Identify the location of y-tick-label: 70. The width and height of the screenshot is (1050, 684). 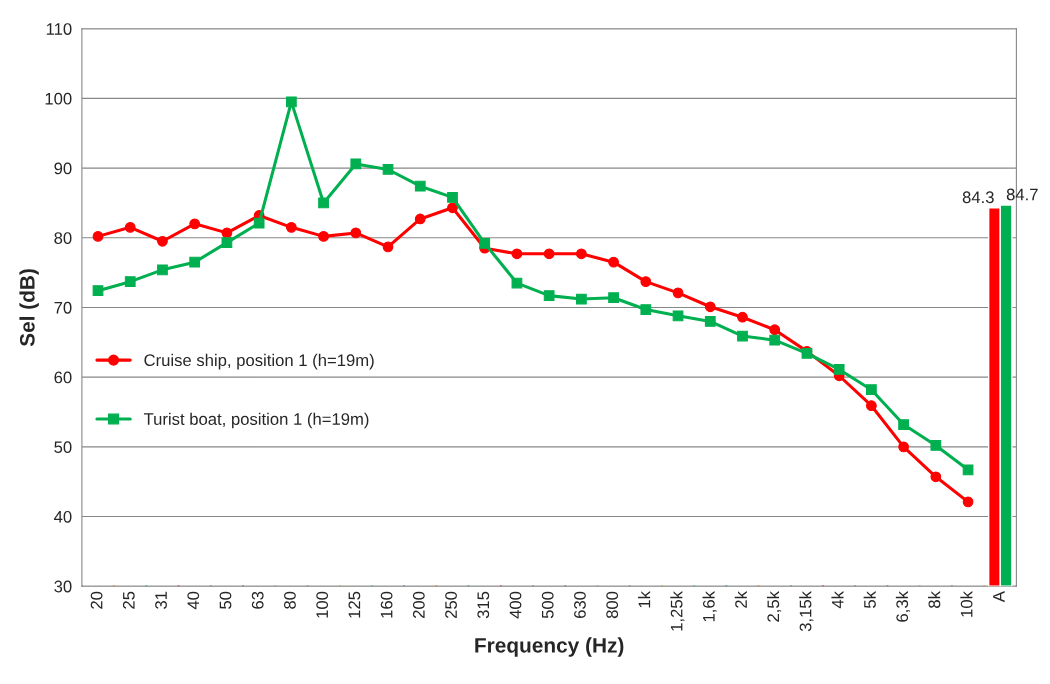
(63, 307).